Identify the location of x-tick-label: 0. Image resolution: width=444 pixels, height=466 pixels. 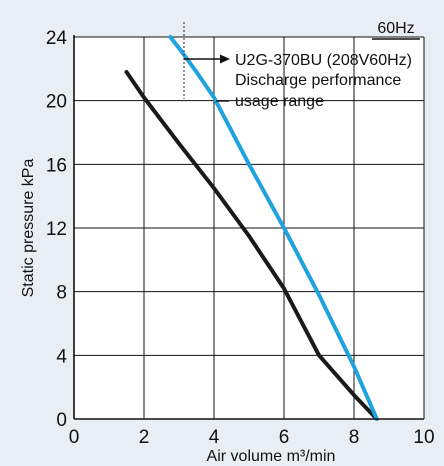
(74, 437).